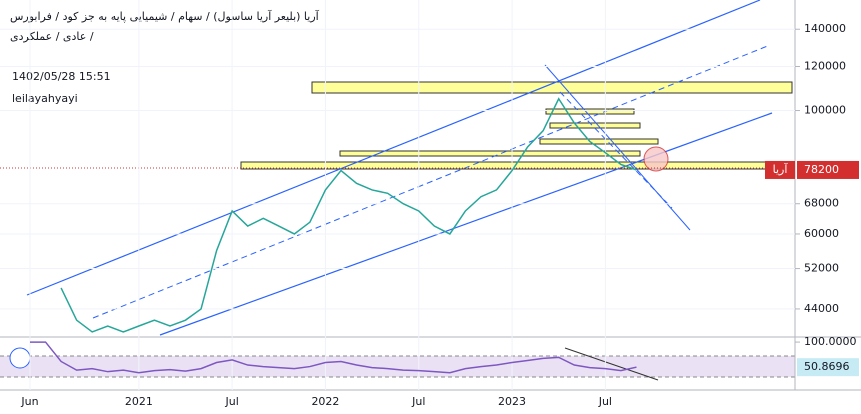  Describe the element at coordinates (821, 203) in the screenshot. I see `y-tick-label: 68000` at that location.